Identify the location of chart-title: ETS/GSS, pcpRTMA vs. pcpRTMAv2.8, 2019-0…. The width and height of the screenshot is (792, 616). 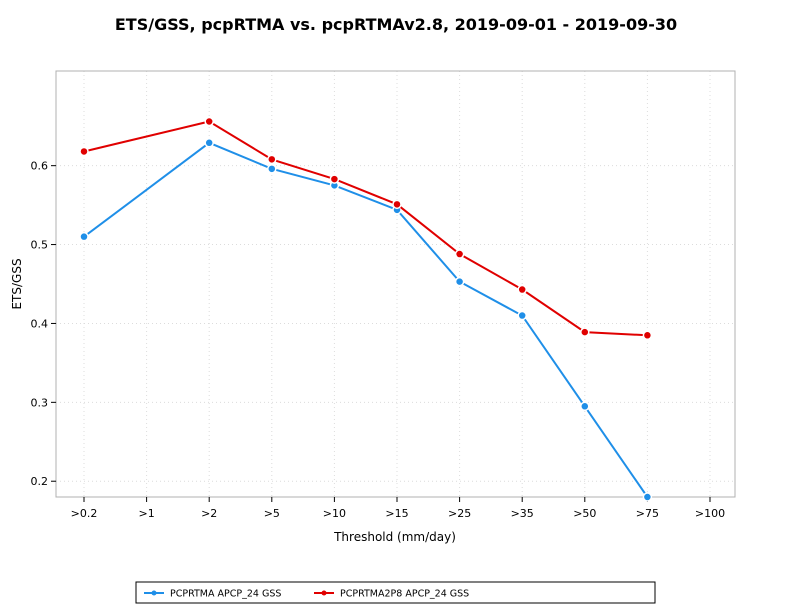
(396, 24).